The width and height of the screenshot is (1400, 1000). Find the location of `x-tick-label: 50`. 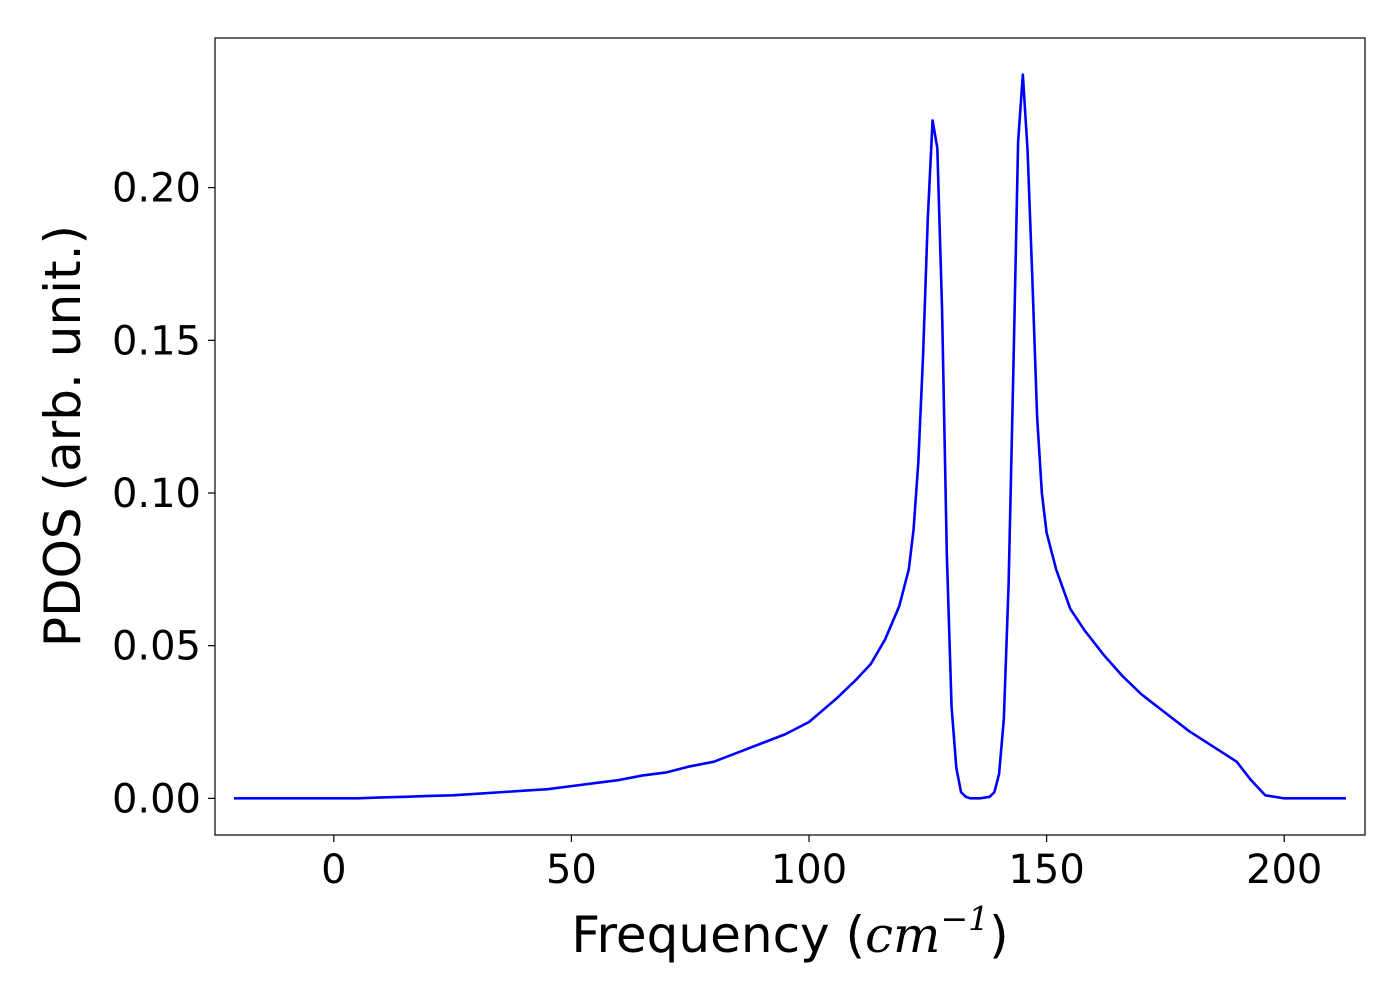

x-tick-label: 50 is located at coordinates (571, 870).